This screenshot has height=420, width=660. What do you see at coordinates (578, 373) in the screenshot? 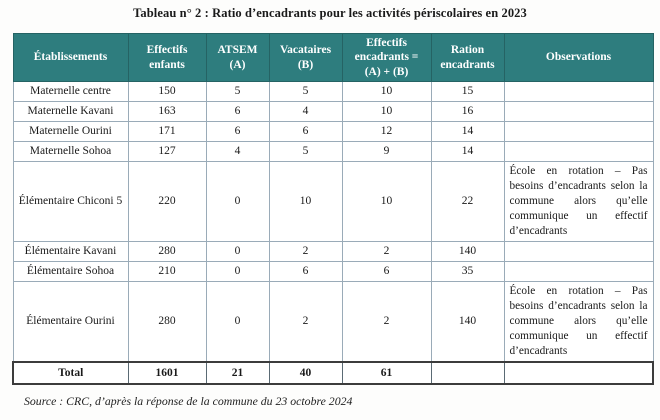
I see `cell-total-observations` at bounding box center [578, 373].